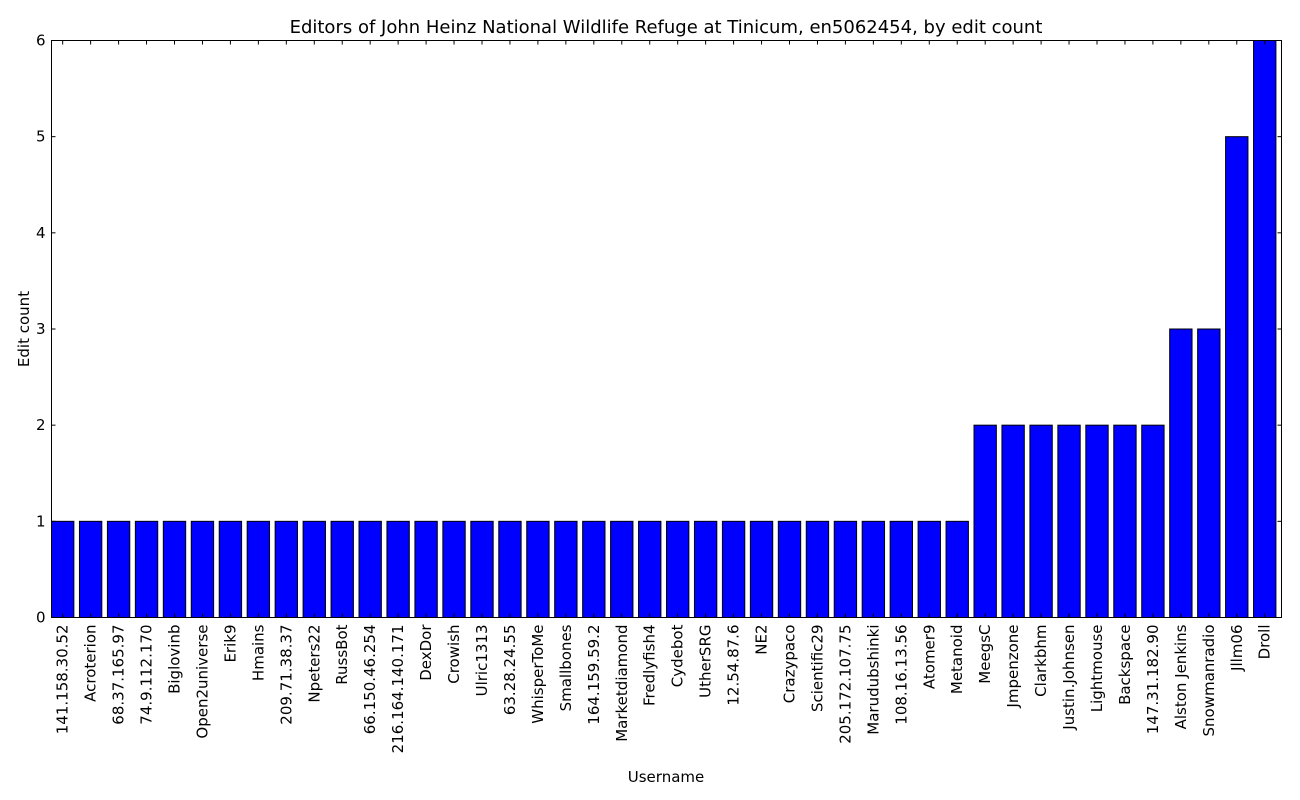 This screenshot has height=800, width=1300. Describe the element at coordinates (929, 657) in the screenshot. I see `x-tick-label: Atomer9` at that location.